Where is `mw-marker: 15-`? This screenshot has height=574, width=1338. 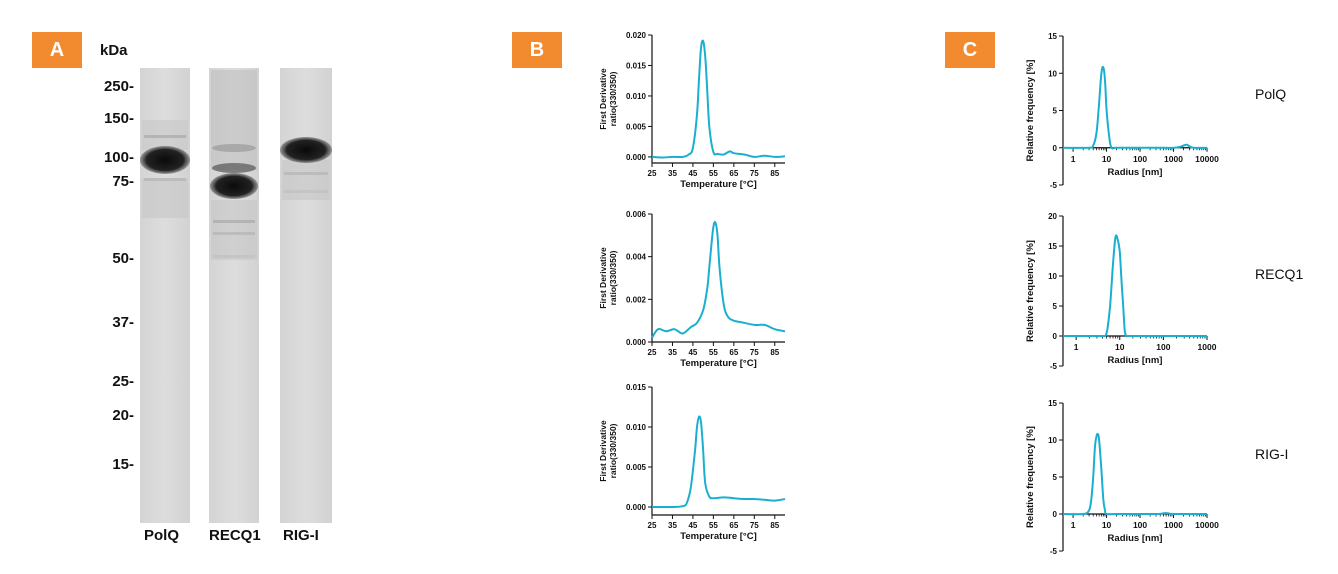
mw-marker: 15- is located at coordinates (123, 464).